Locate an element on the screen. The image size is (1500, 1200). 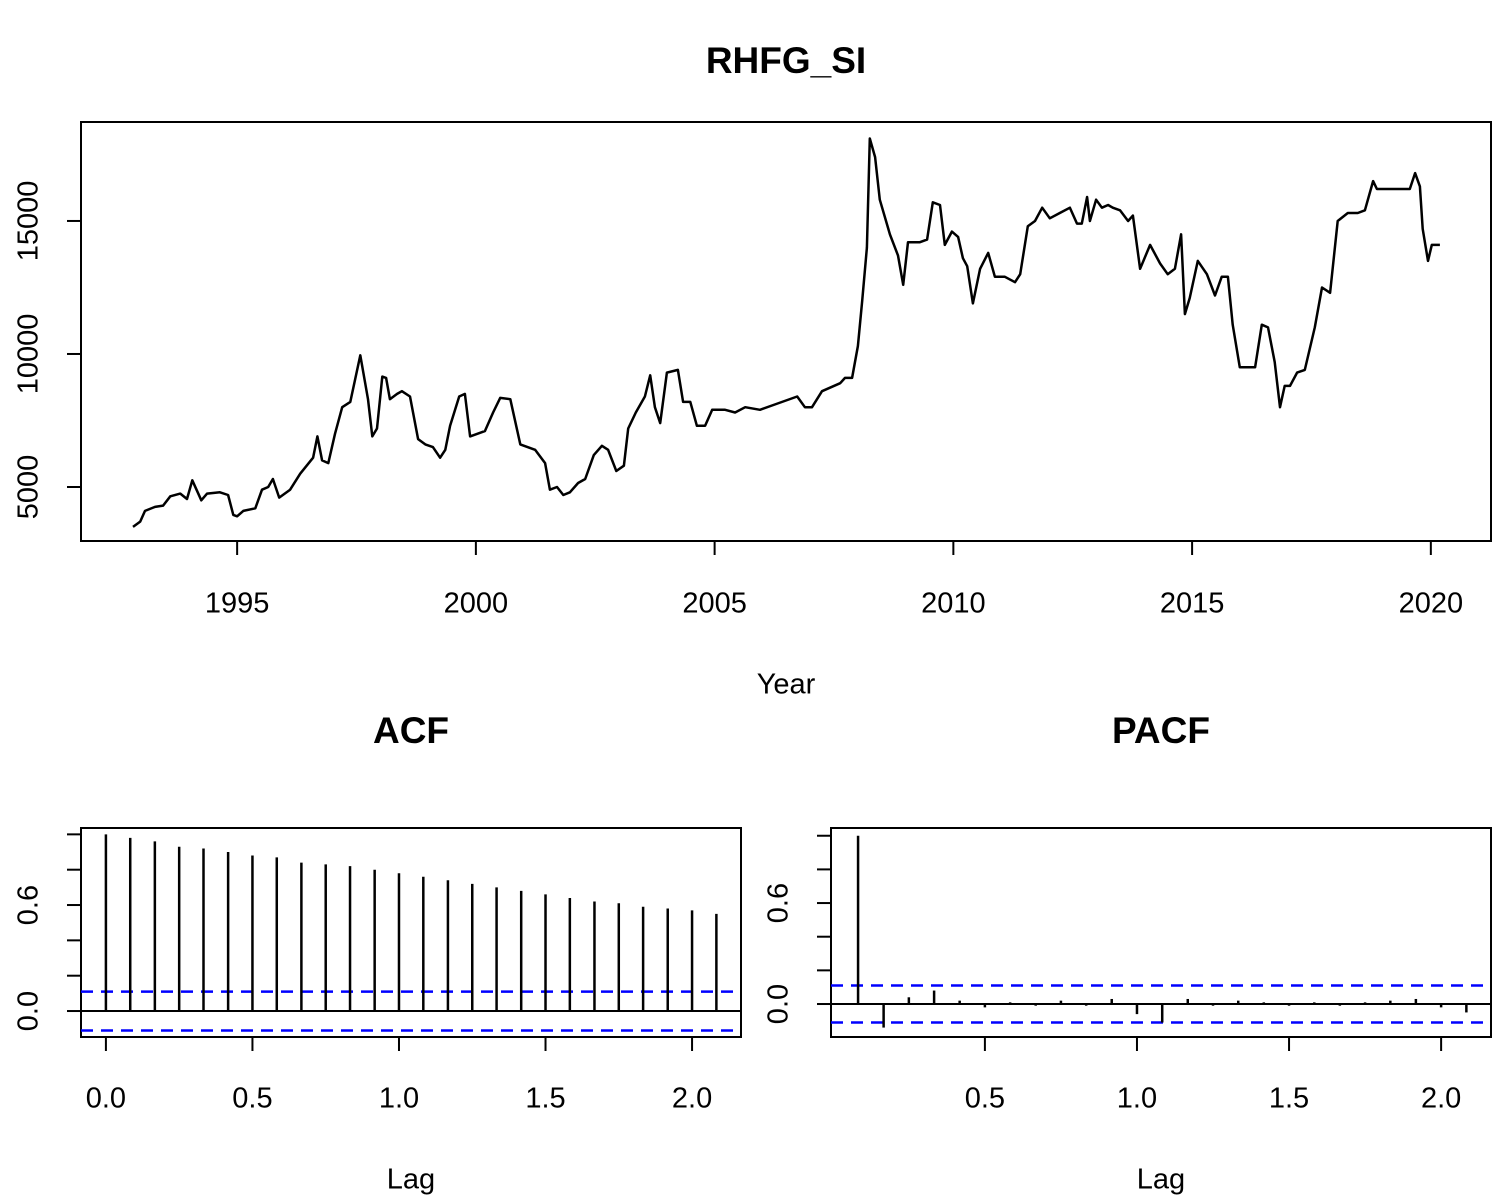
x-tick-label: 2005 is located at coordinates (714, 604).